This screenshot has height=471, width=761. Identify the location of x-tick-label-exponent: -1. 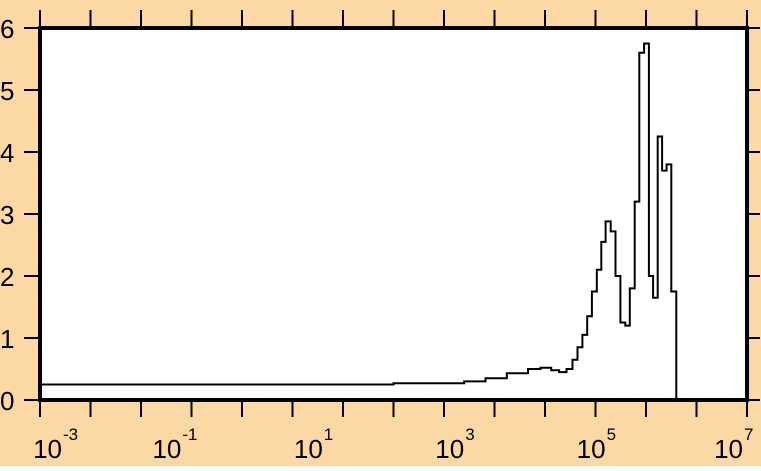
(189, 434).